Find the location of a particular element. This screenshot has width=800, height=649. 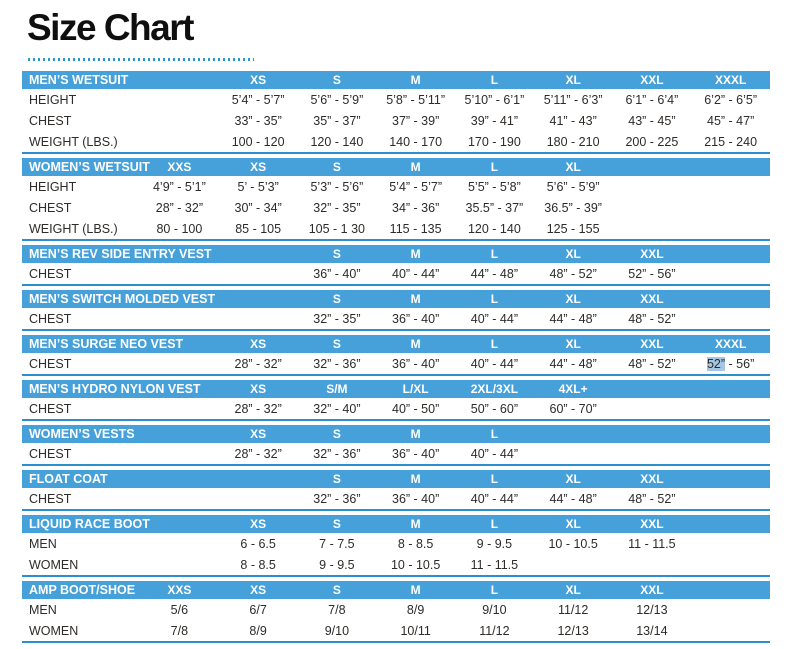

value-cell: 6’1” - 6’4” is located at coordinates (652, 99).